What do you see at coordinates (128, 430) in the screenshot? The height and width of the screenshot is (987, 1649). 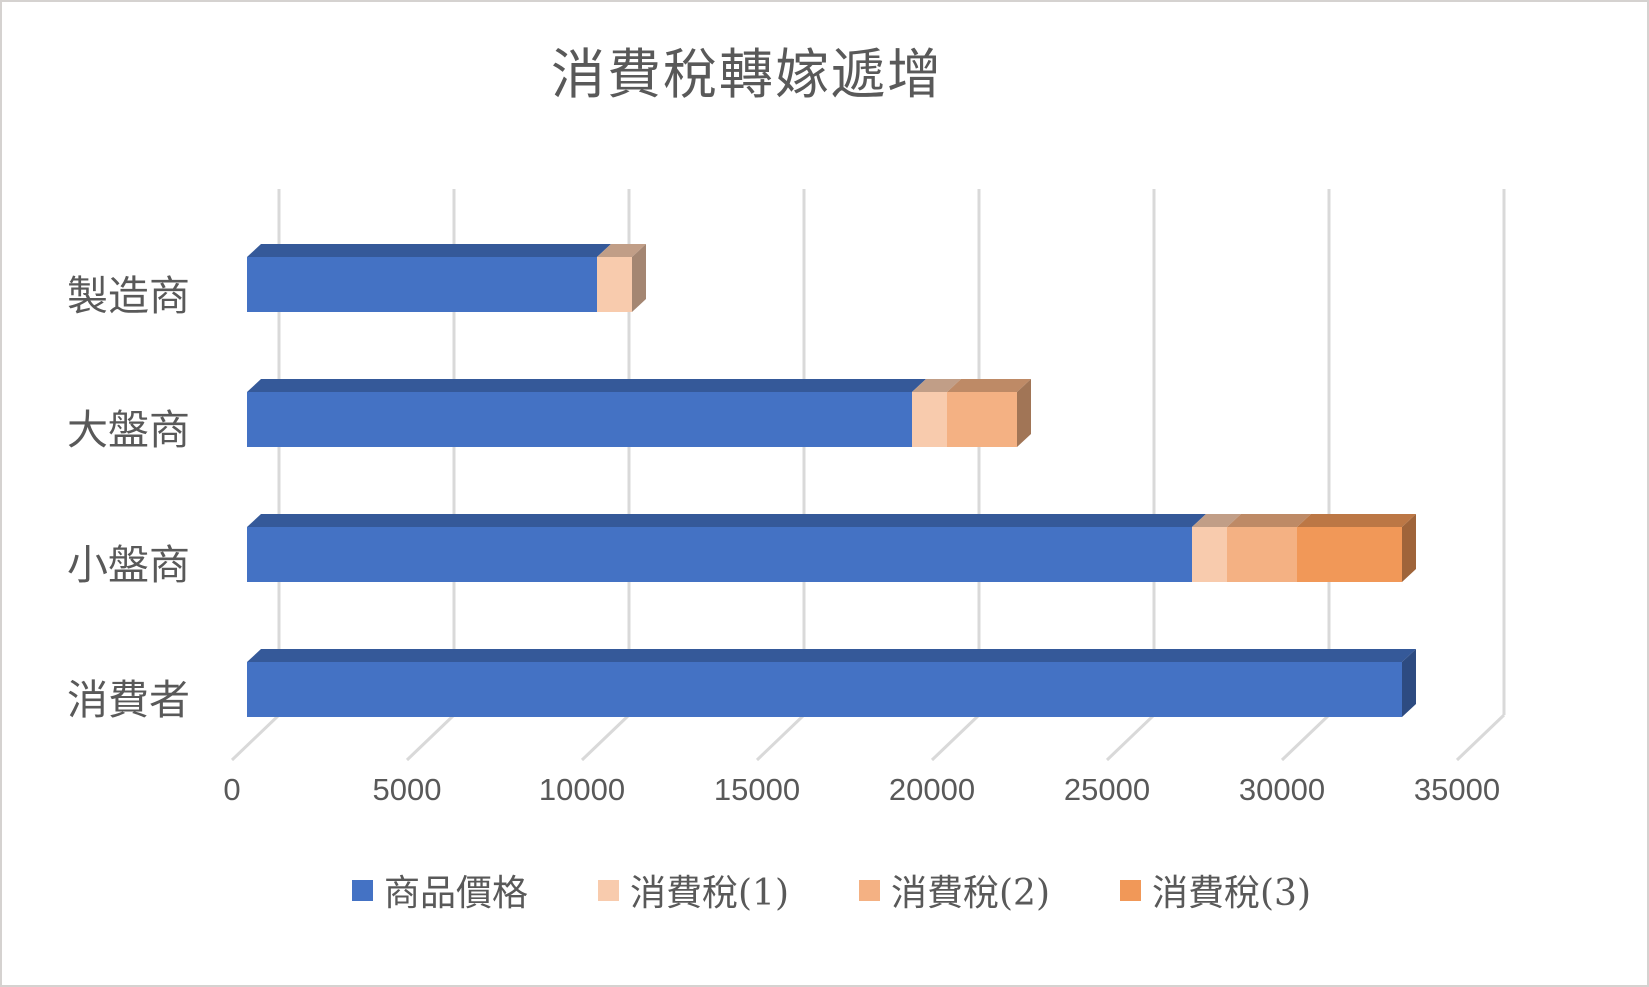 I see `category-label: 大盤商` at bounding box center [128, 430].